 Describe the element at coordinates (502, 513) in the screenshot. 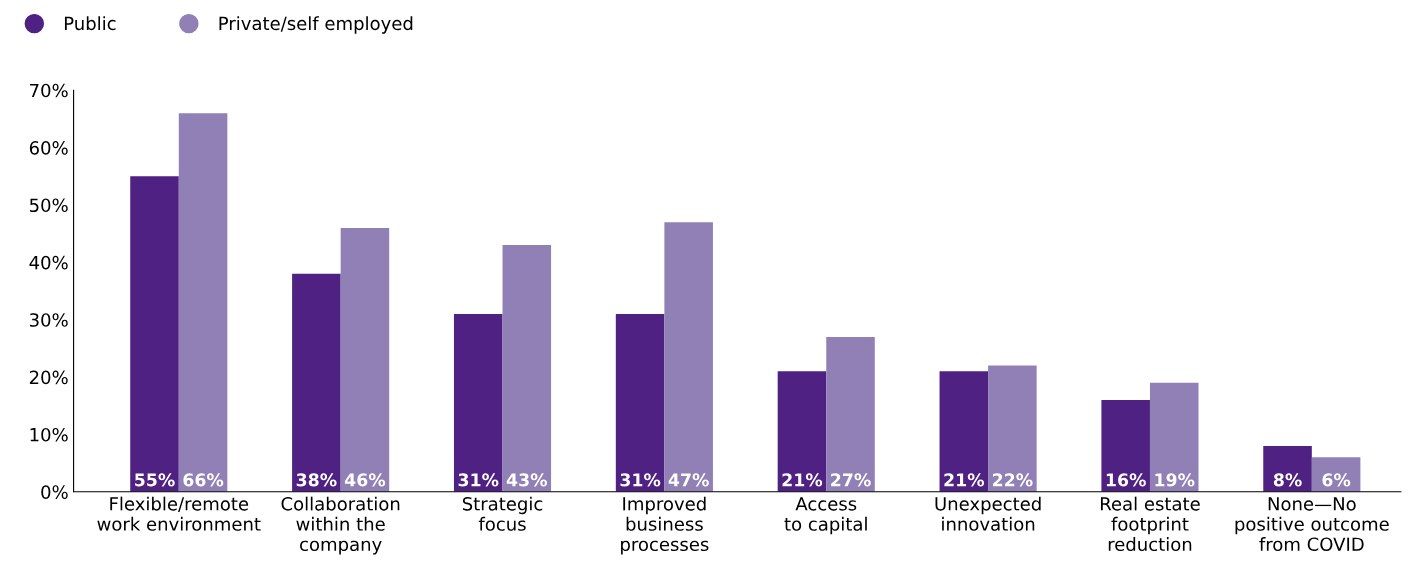

I see `x-tick-label: Strategic focus` at that location.